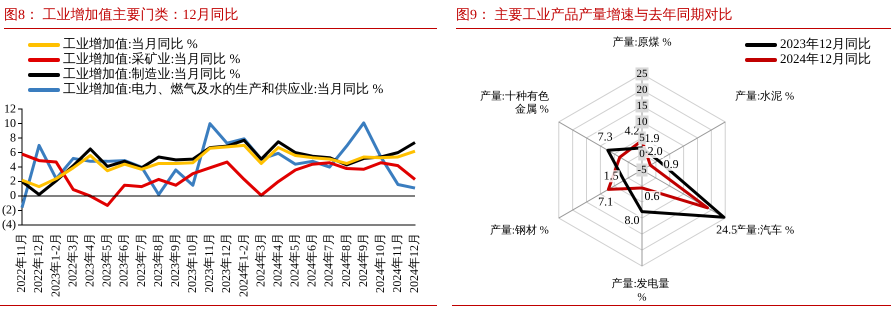  What do you see at coordinates (243, 265) in the screenshot?
I see `x-tick-label: 2024年1-2月` at bounding box center [243, 265].